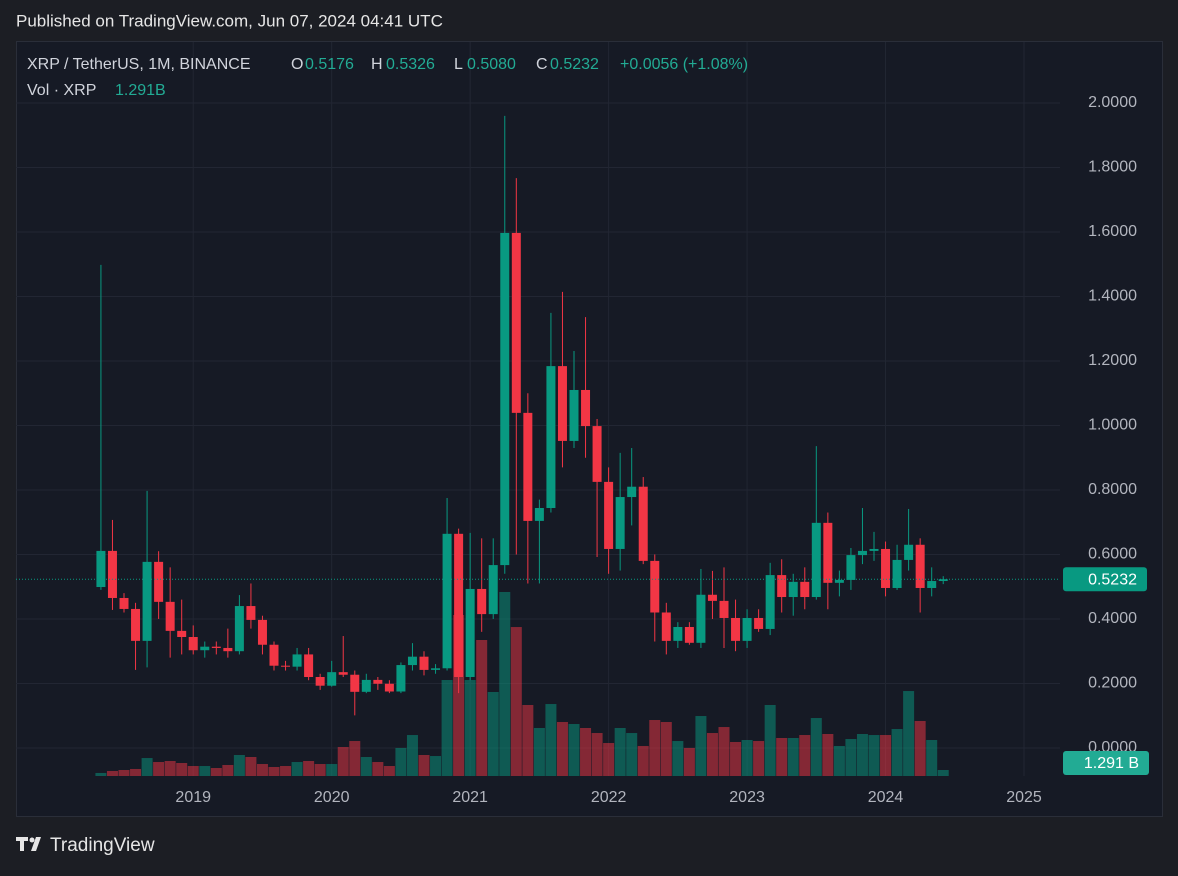  I want to click on volume-badge-label: 1.291 B, so click(1111, 763).